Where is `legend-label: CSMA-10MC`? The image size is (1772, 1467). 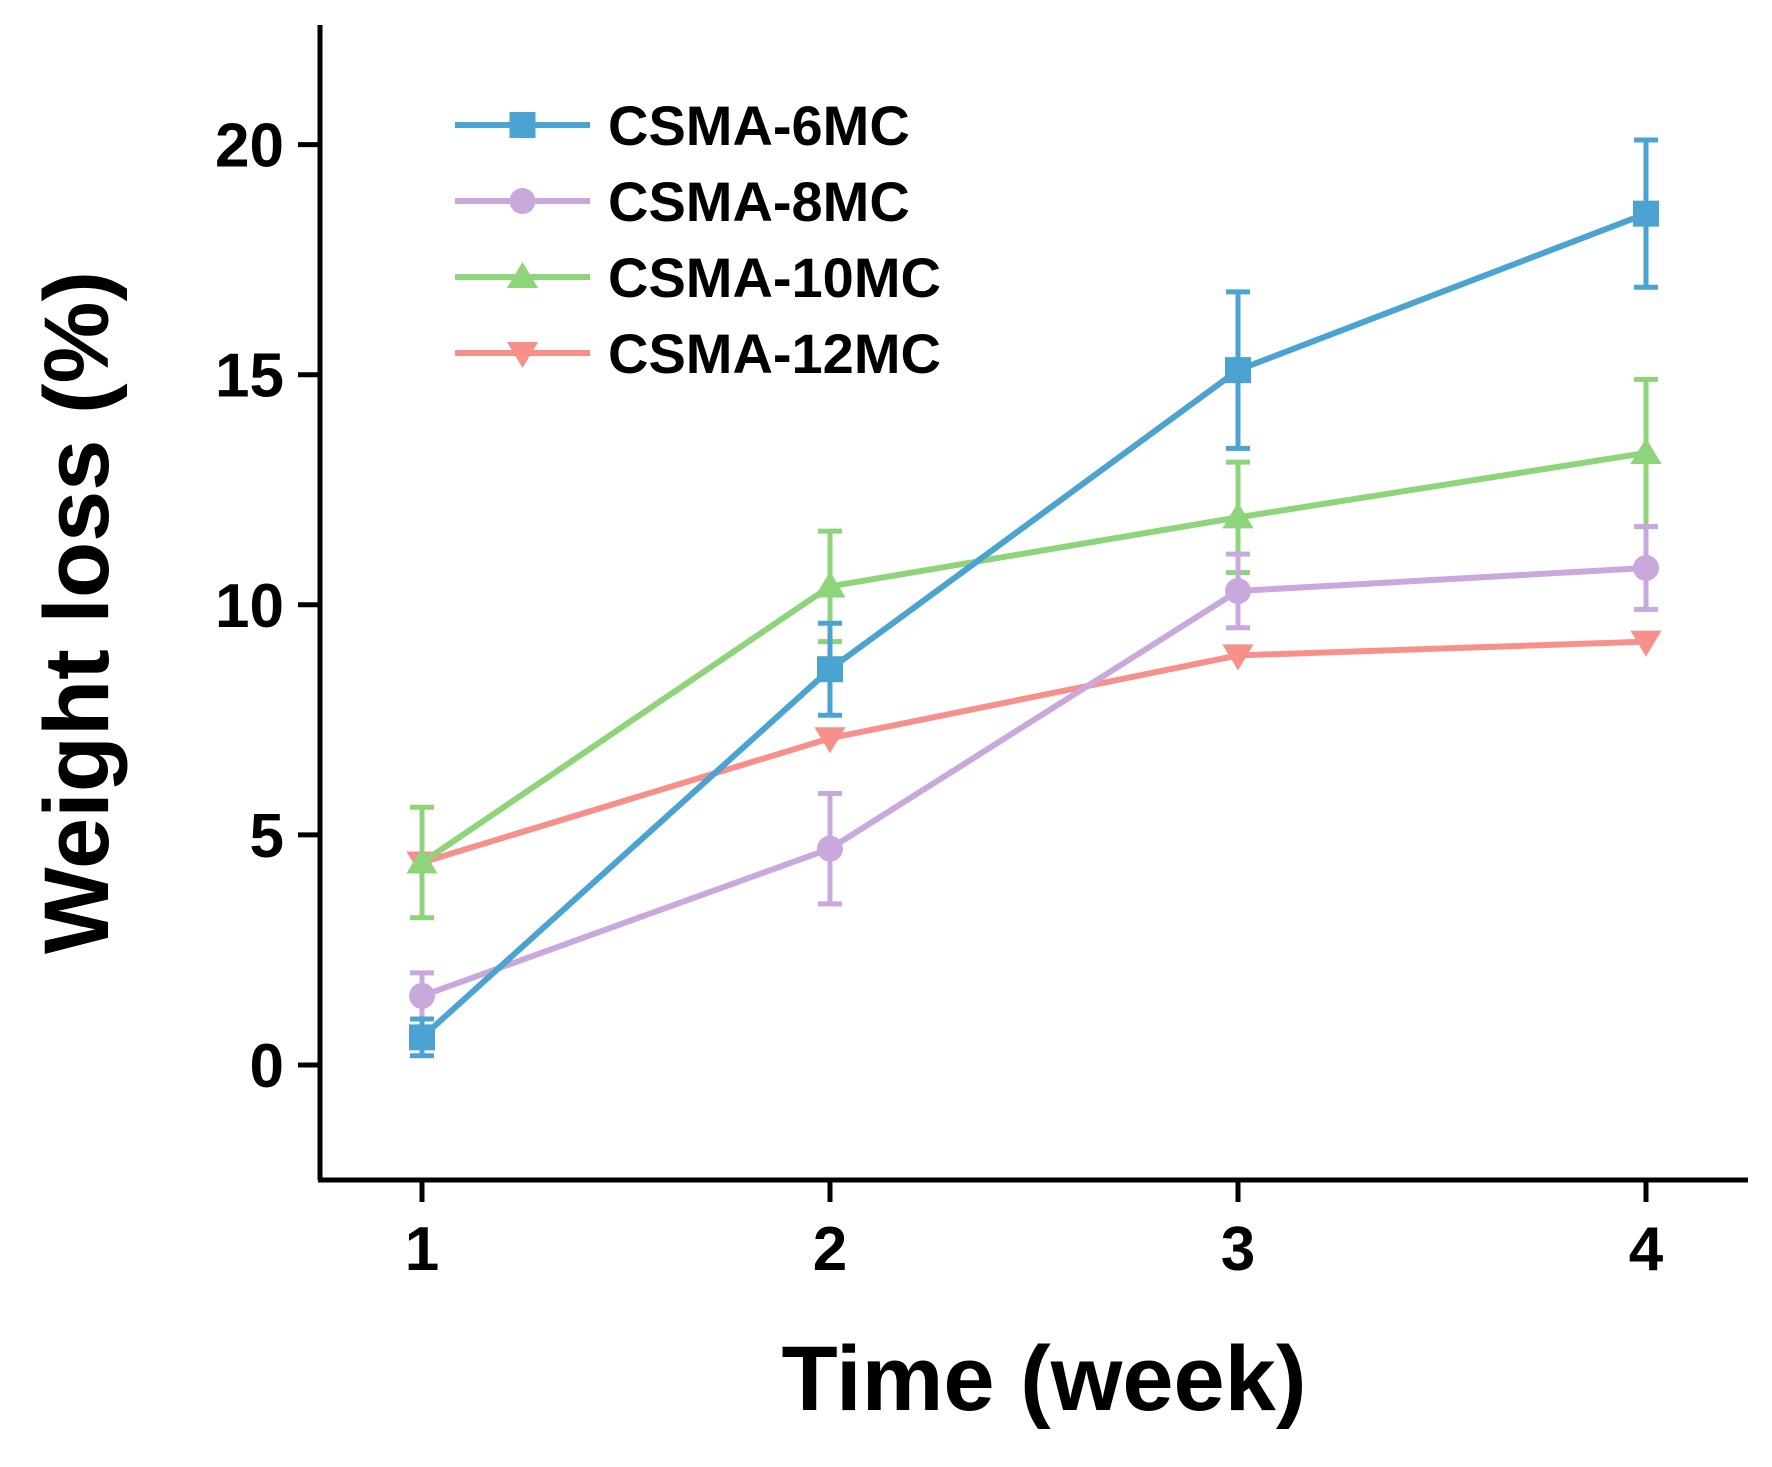
legend-label: CSMA-10MC is located at coordinates (774, 277).